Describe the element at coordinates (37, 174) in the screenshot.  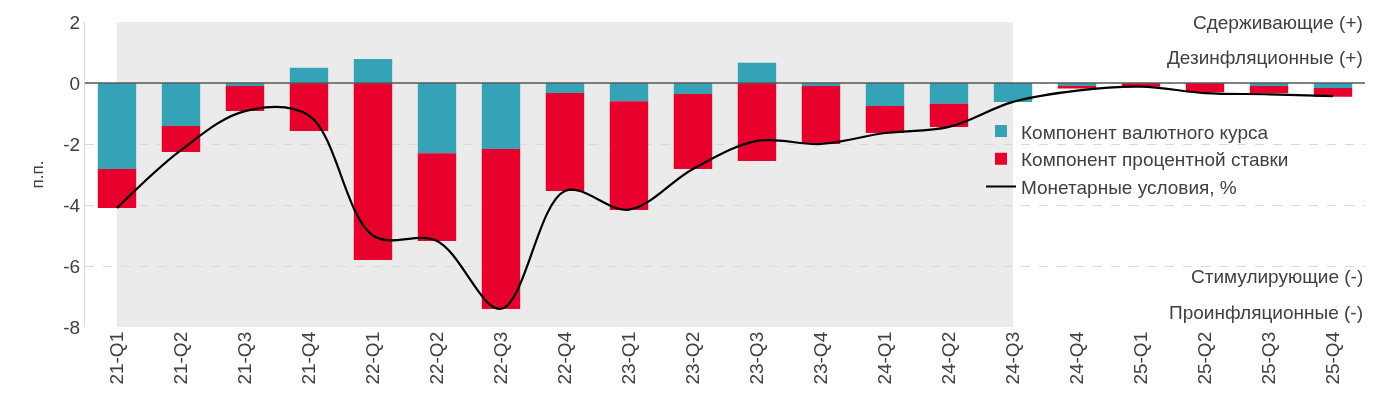
I see `y-axis-title: п.п.` at that location.